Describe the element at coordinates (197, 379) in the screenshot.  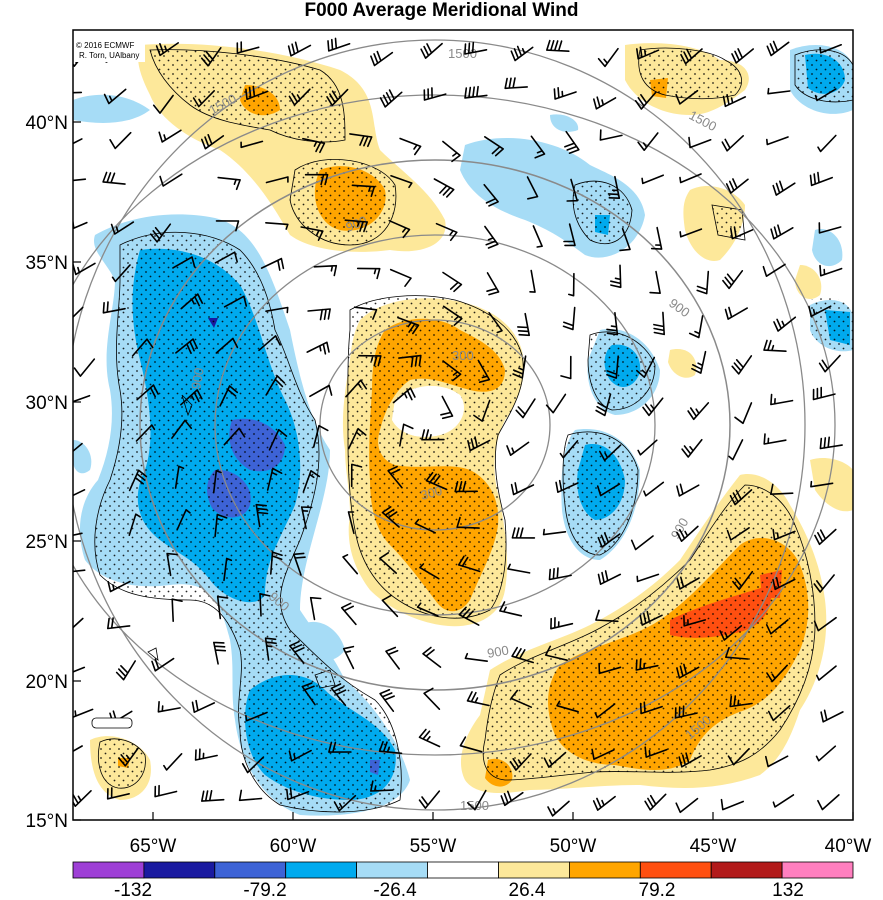
I see `contour-label: 900` at that location.